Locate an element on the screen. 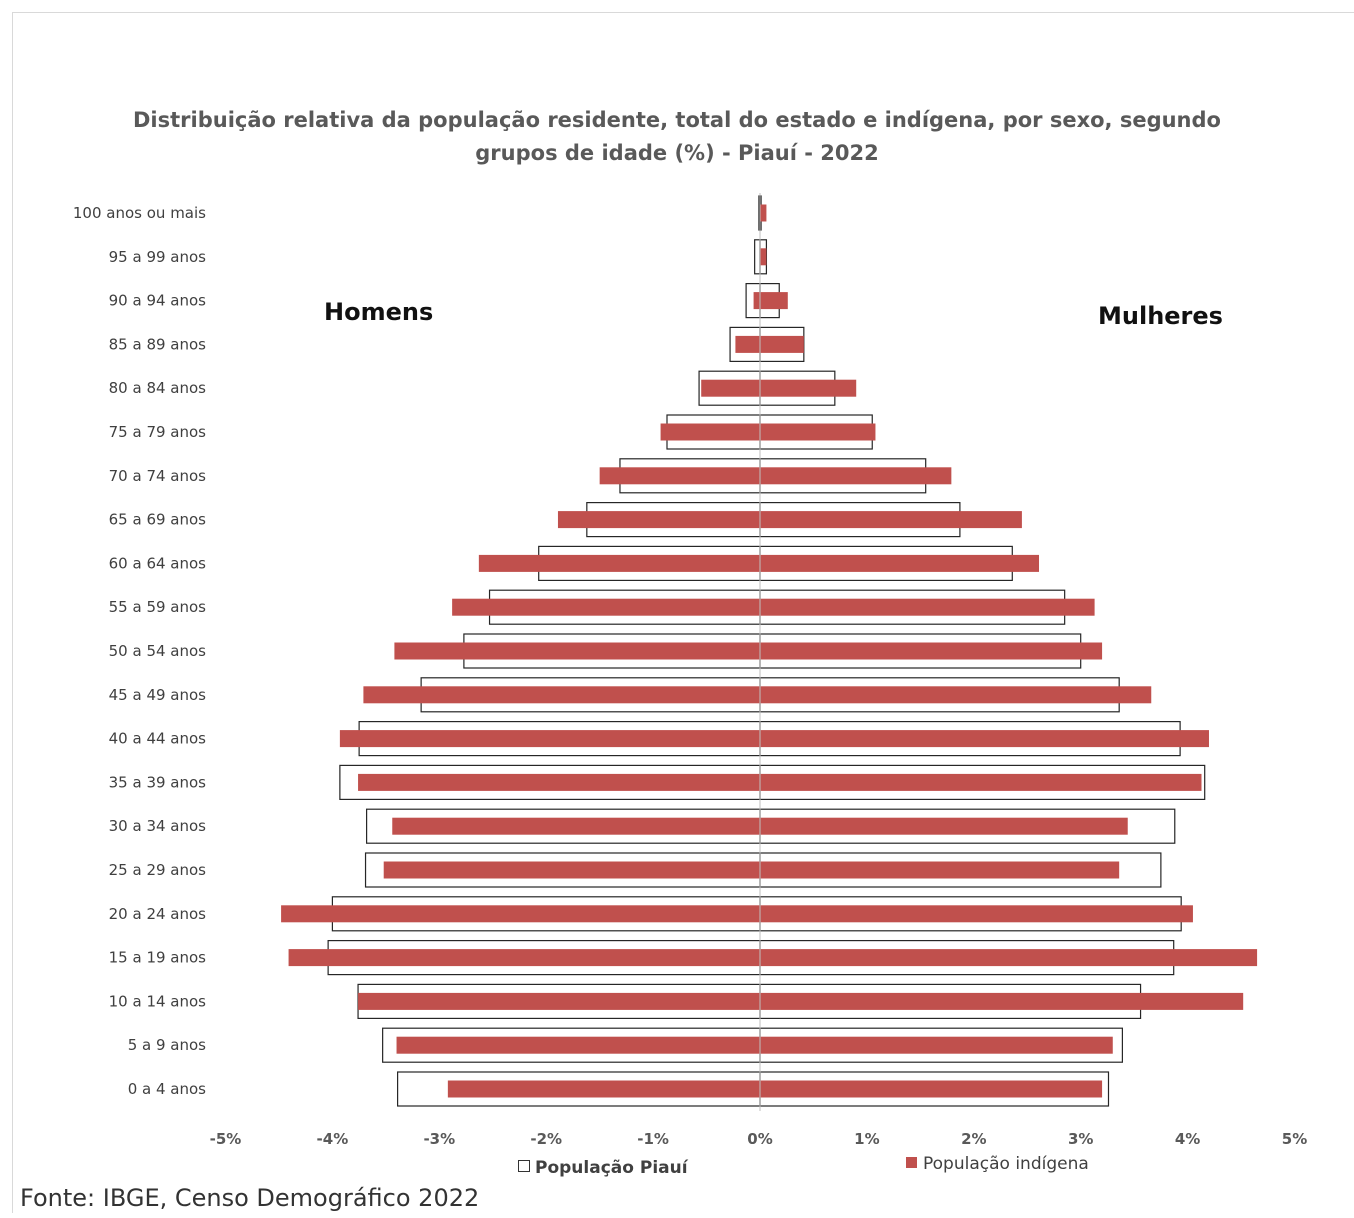 The image size is (1354, 1218). legend-item-piaui: População Piauí is located at coordinates (603, 1168).